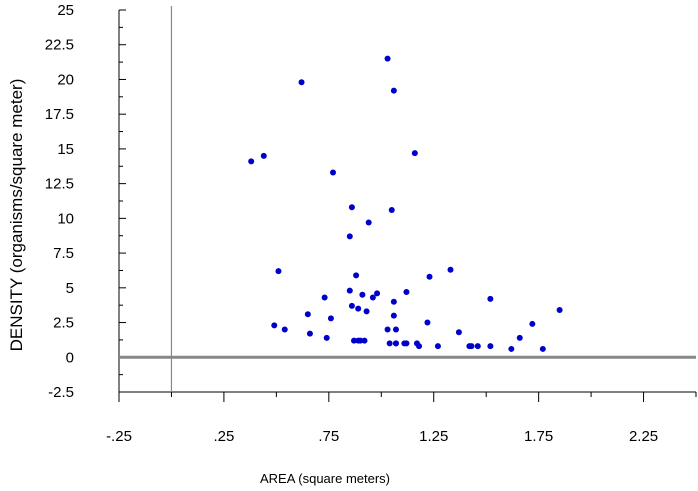 The width and height of the screenshot is (698, 491). Describe the element at coordinates (325, 478) in the screenshot. I see `x-axis-label: AREA (square meters)` at that location.